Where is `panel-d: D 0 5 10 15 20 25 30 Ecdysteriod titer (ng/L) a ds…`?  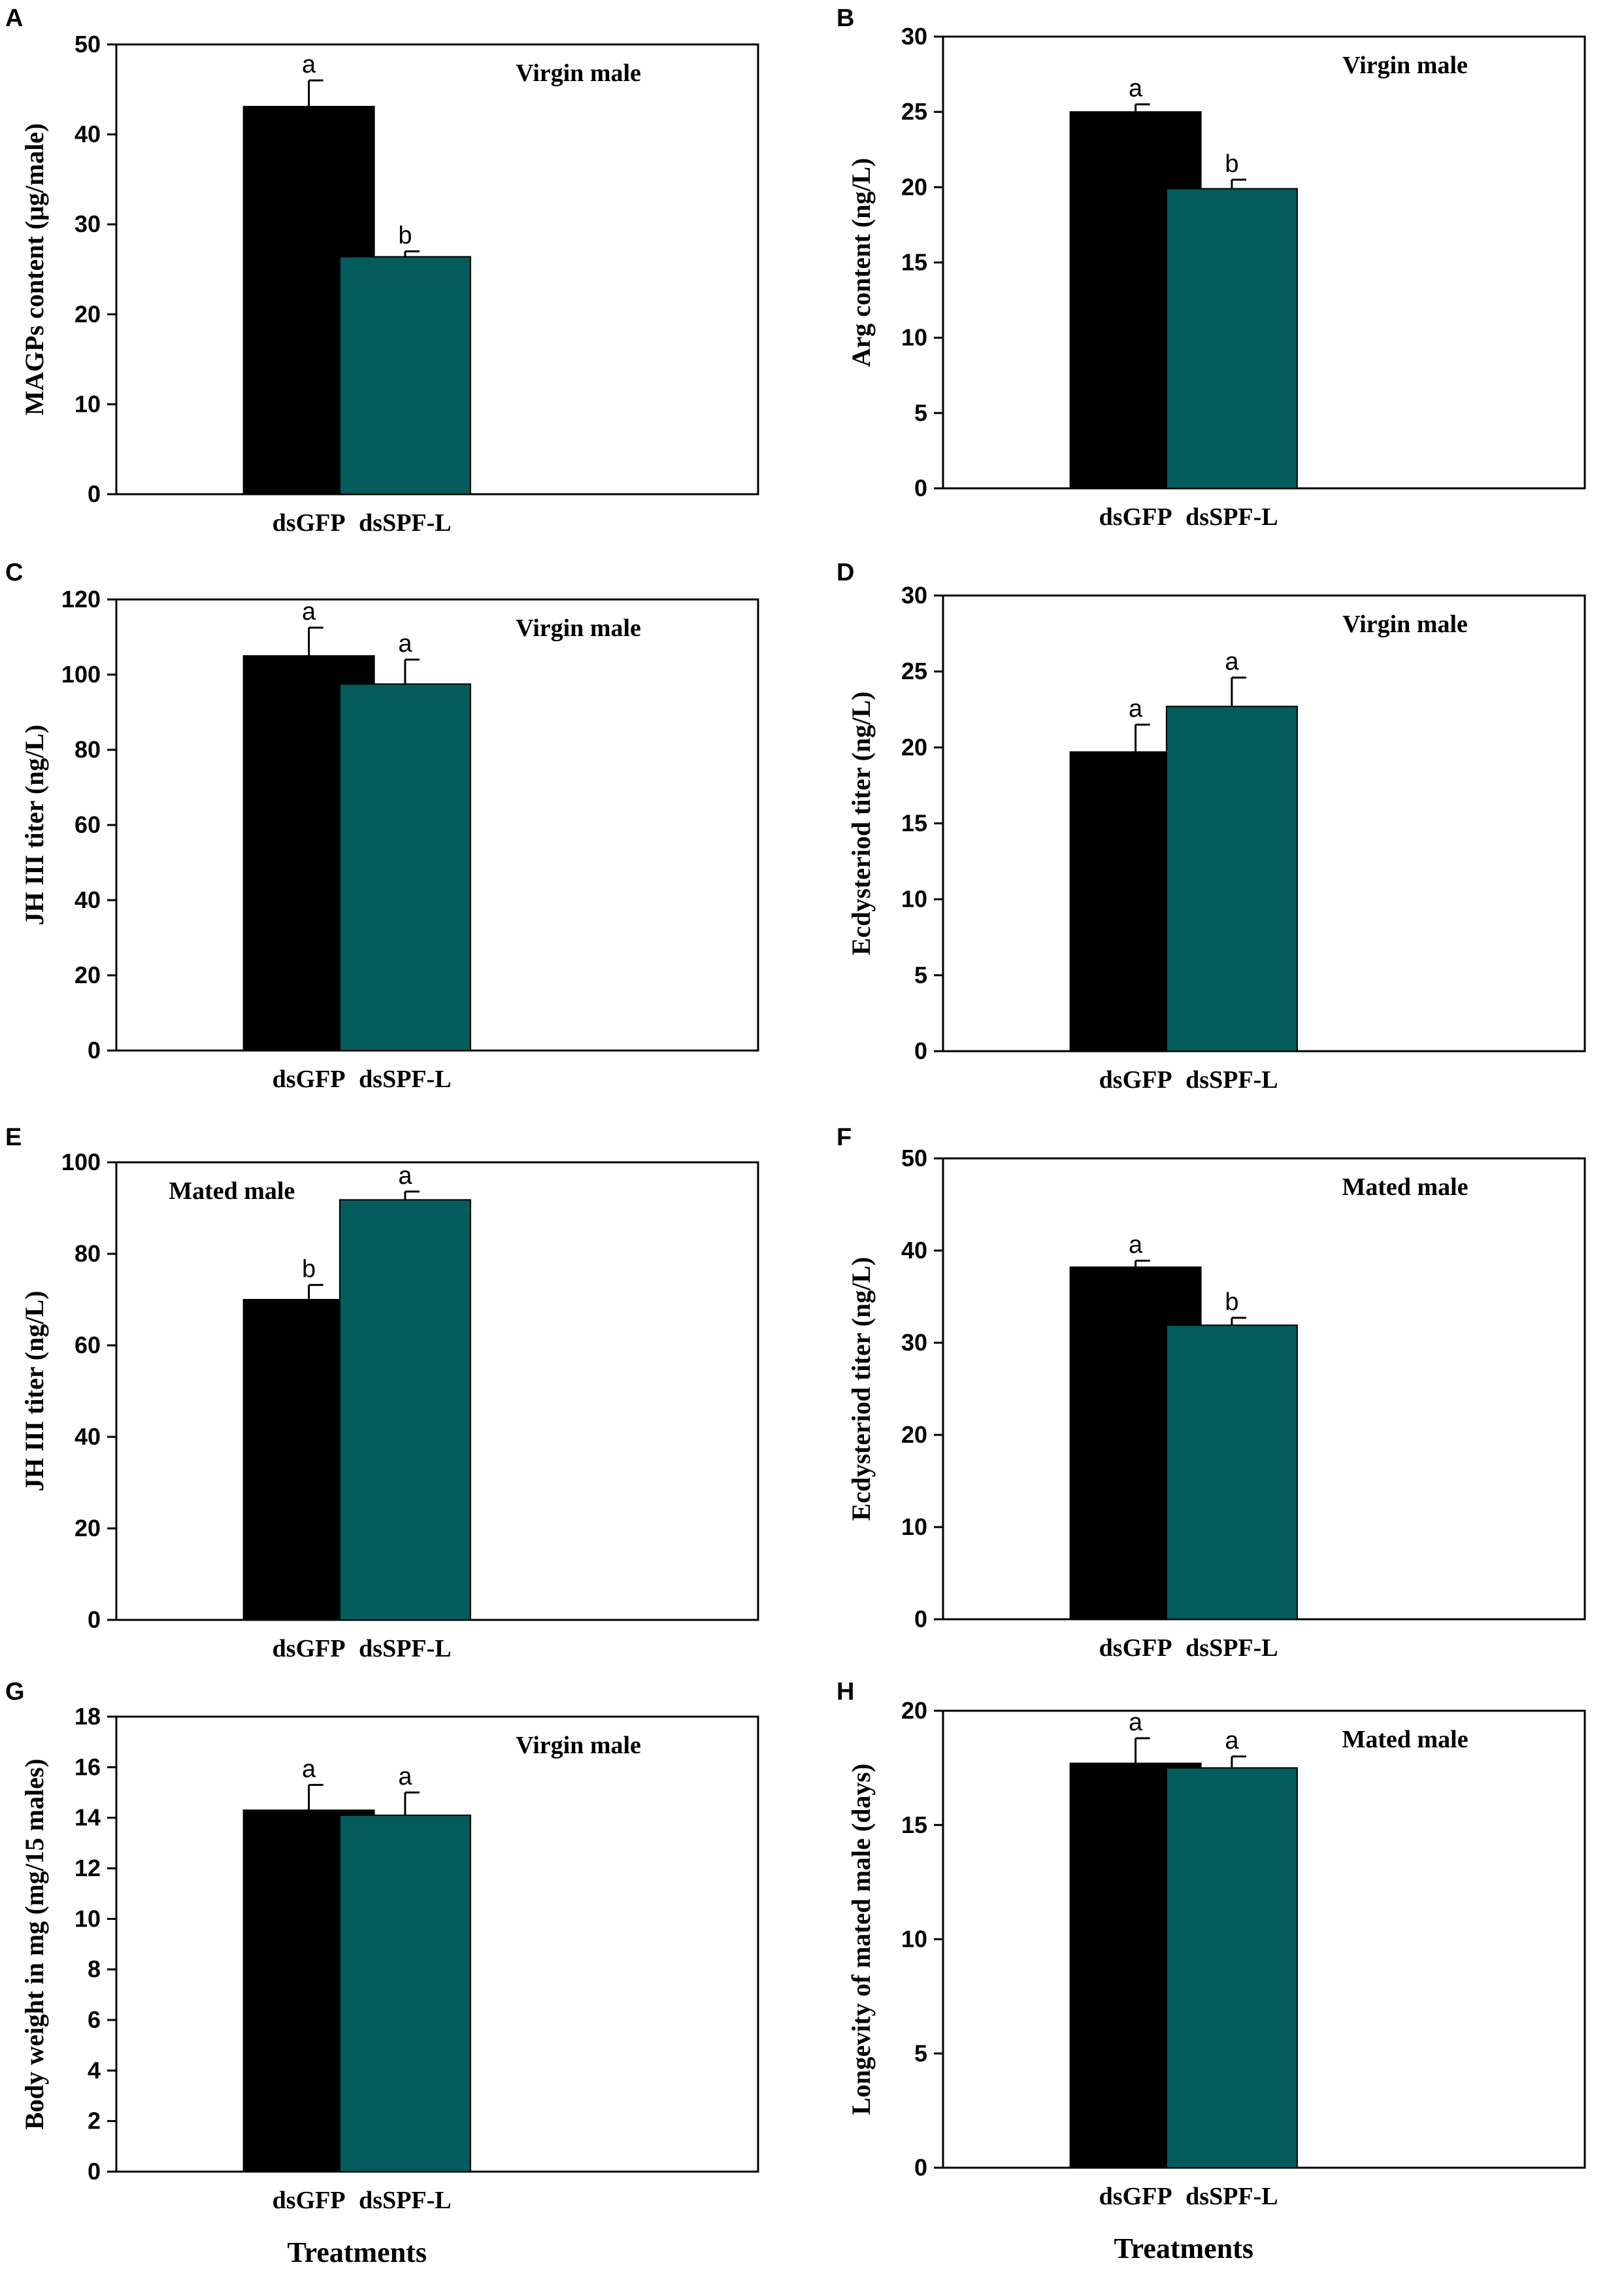
panel-d: D 0 5 10 15 20 25 30 Ecdysteriod titer (ng/L) a ds… is located at coordinates (1211, 826).